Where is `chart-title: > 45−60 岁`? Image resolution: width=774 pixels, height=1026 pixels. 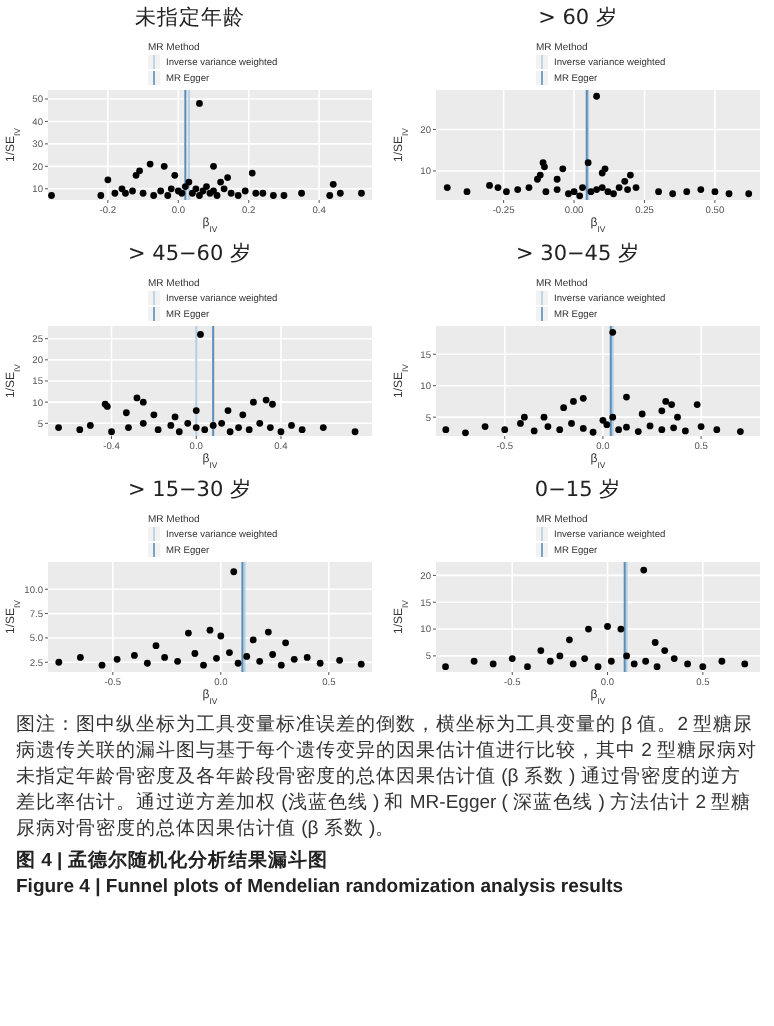 chart-title: > 45−60 岁 is located at coordinates (190, 254).